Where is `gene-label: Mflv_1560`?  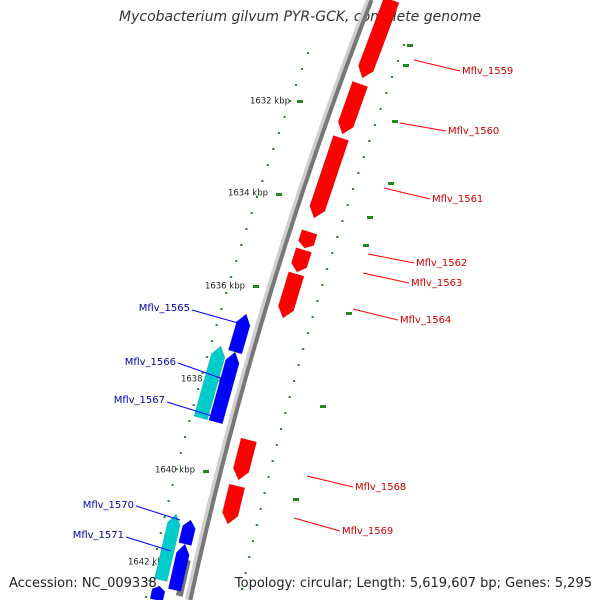
gene-label: Mflv_1560 is located at coordinates (473, 131).